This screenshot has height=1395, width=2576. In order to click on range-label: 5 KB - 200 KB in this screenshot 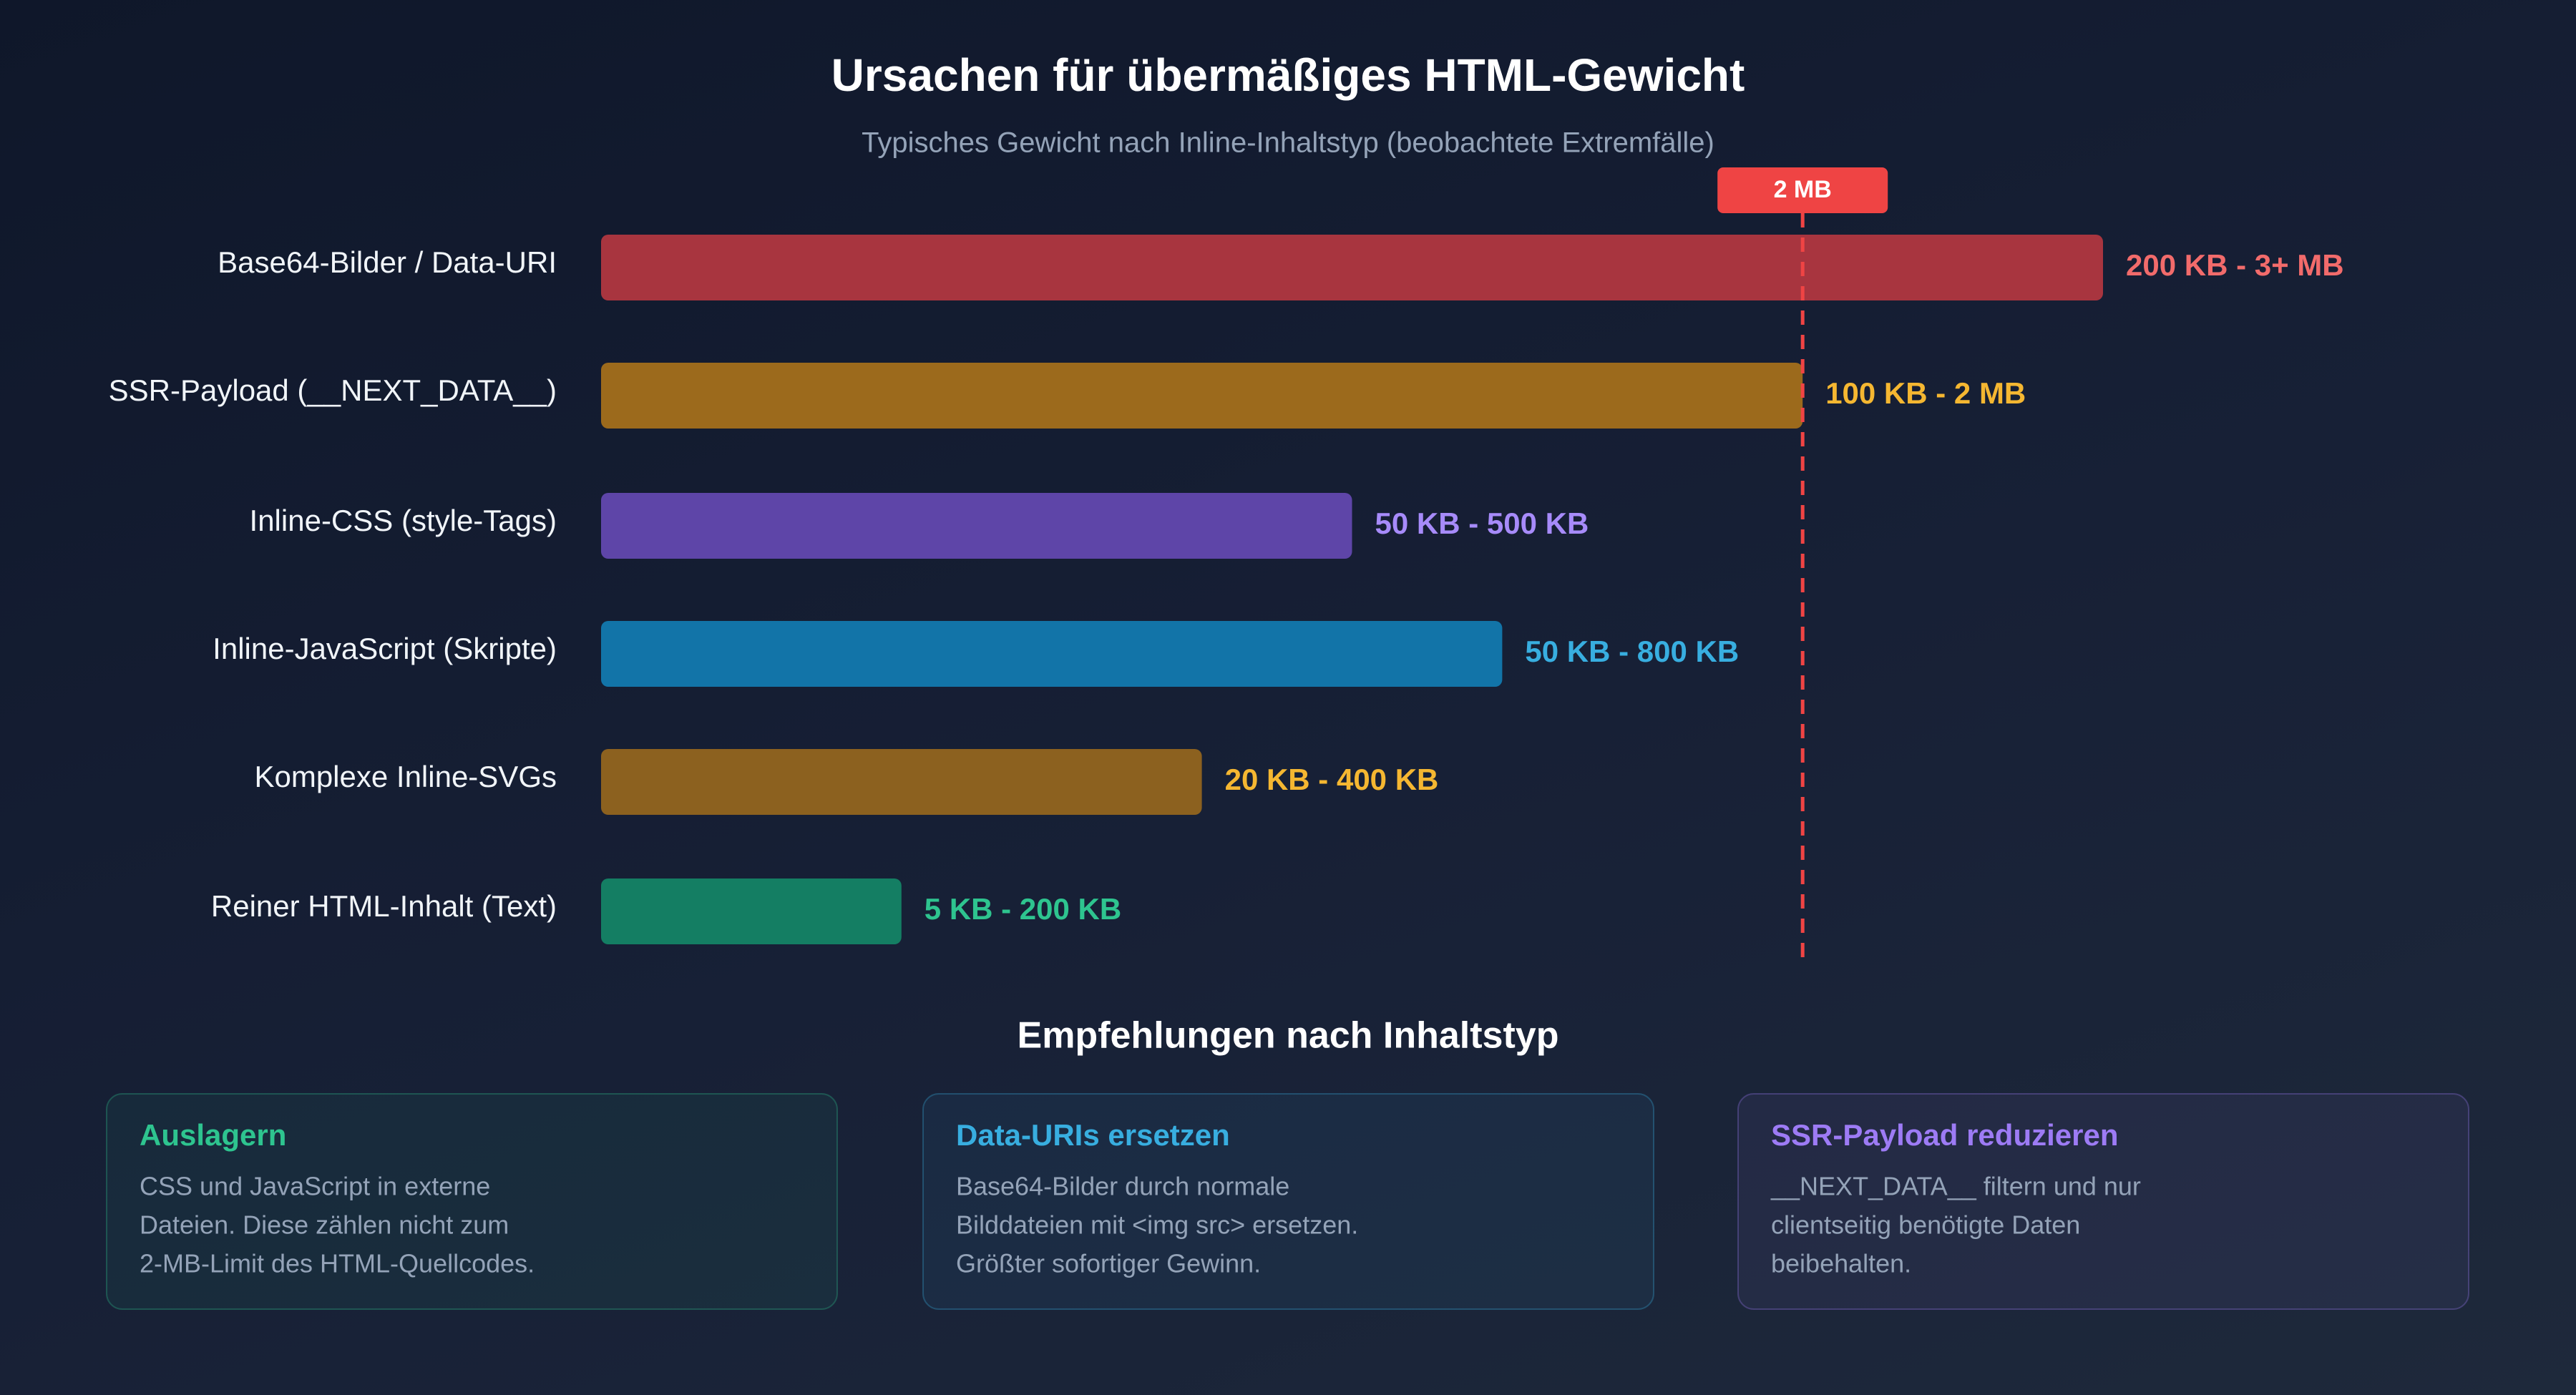, I will do `click(1022, 909)`.